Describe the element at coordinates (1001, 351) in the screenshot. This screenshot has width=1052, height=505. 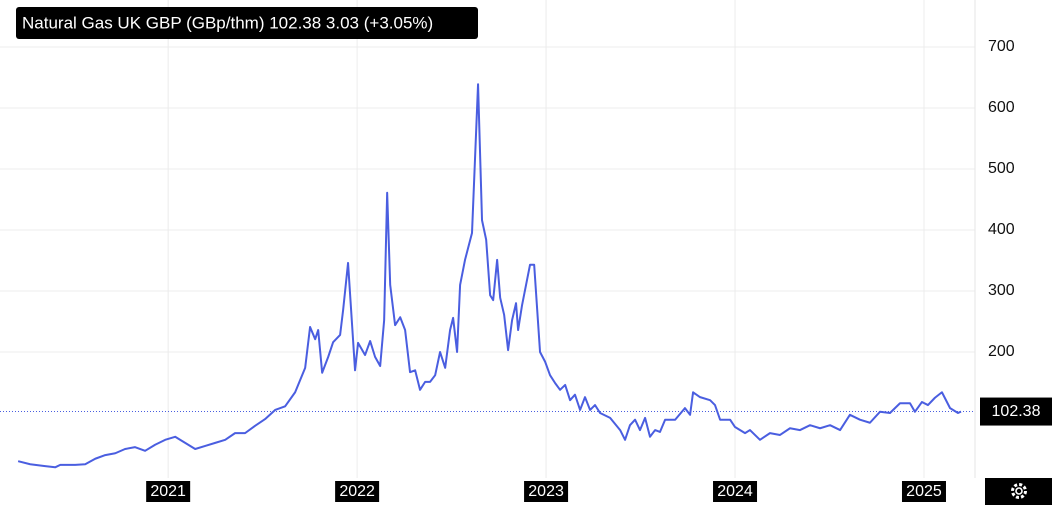
I see `y-tick-label: 200` at that location.